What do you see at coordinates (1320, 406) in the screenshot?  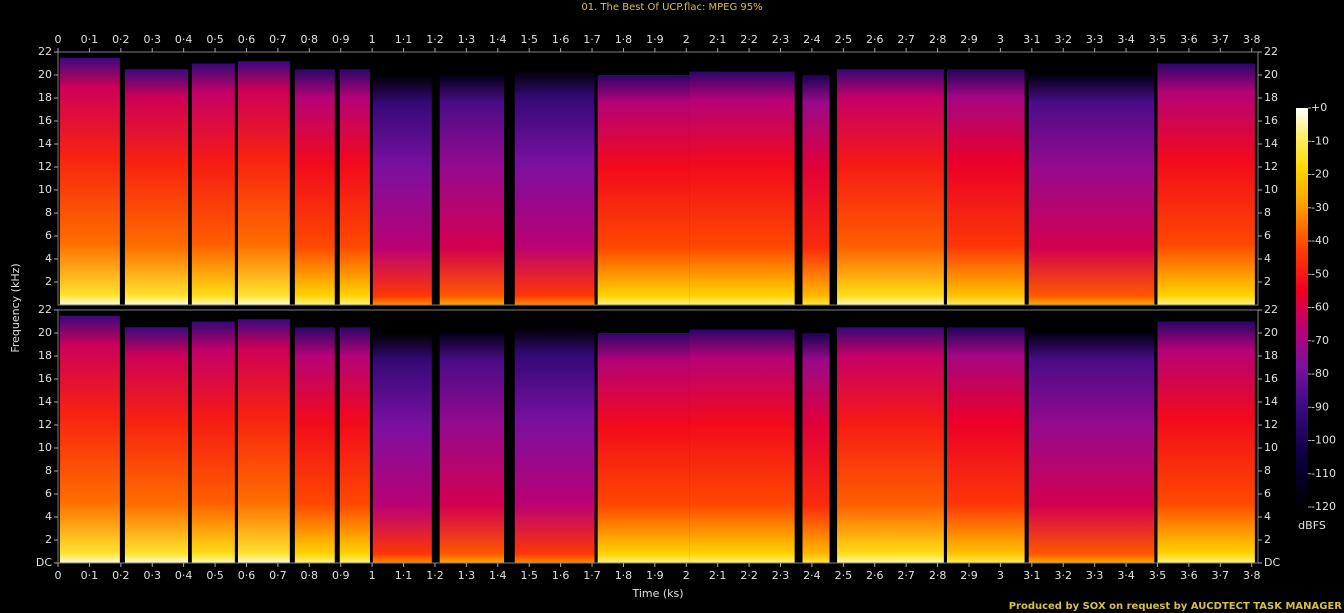 I see `colorbar-tick-label: -90` at bounding box center [1320, 406].